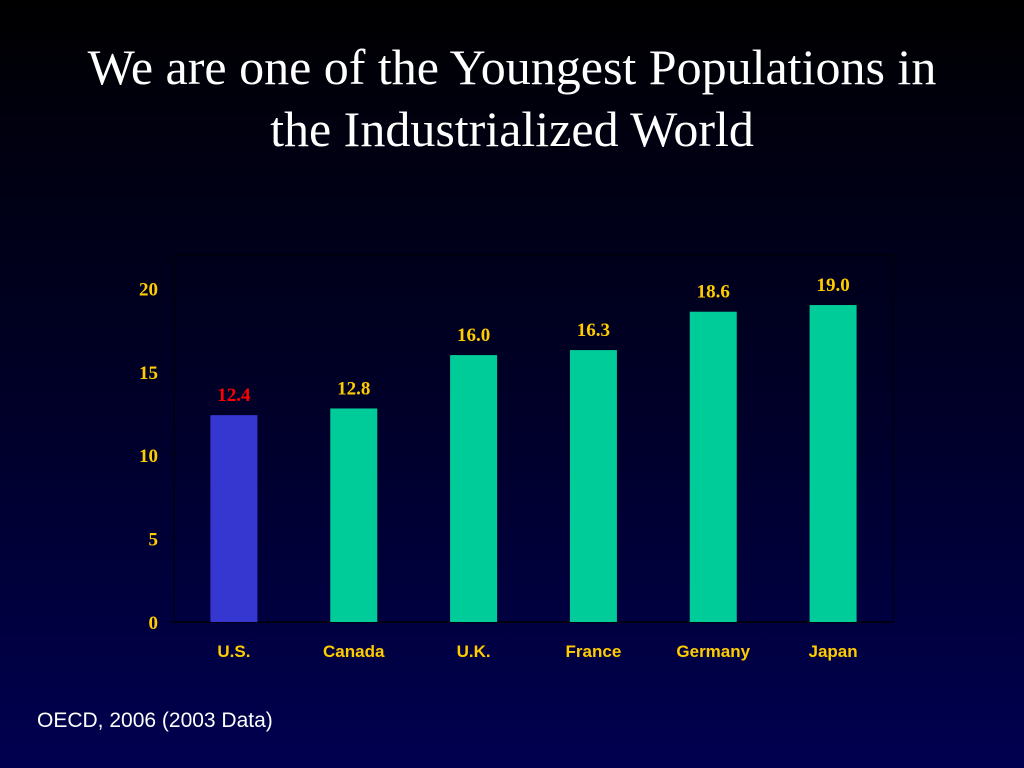 The height and width of the screenshot is (768, 1024). What do you see at coordinates (154, 540) in the screenshot?
I see `y-tick-label: 5` at bounding box center [154, 540].